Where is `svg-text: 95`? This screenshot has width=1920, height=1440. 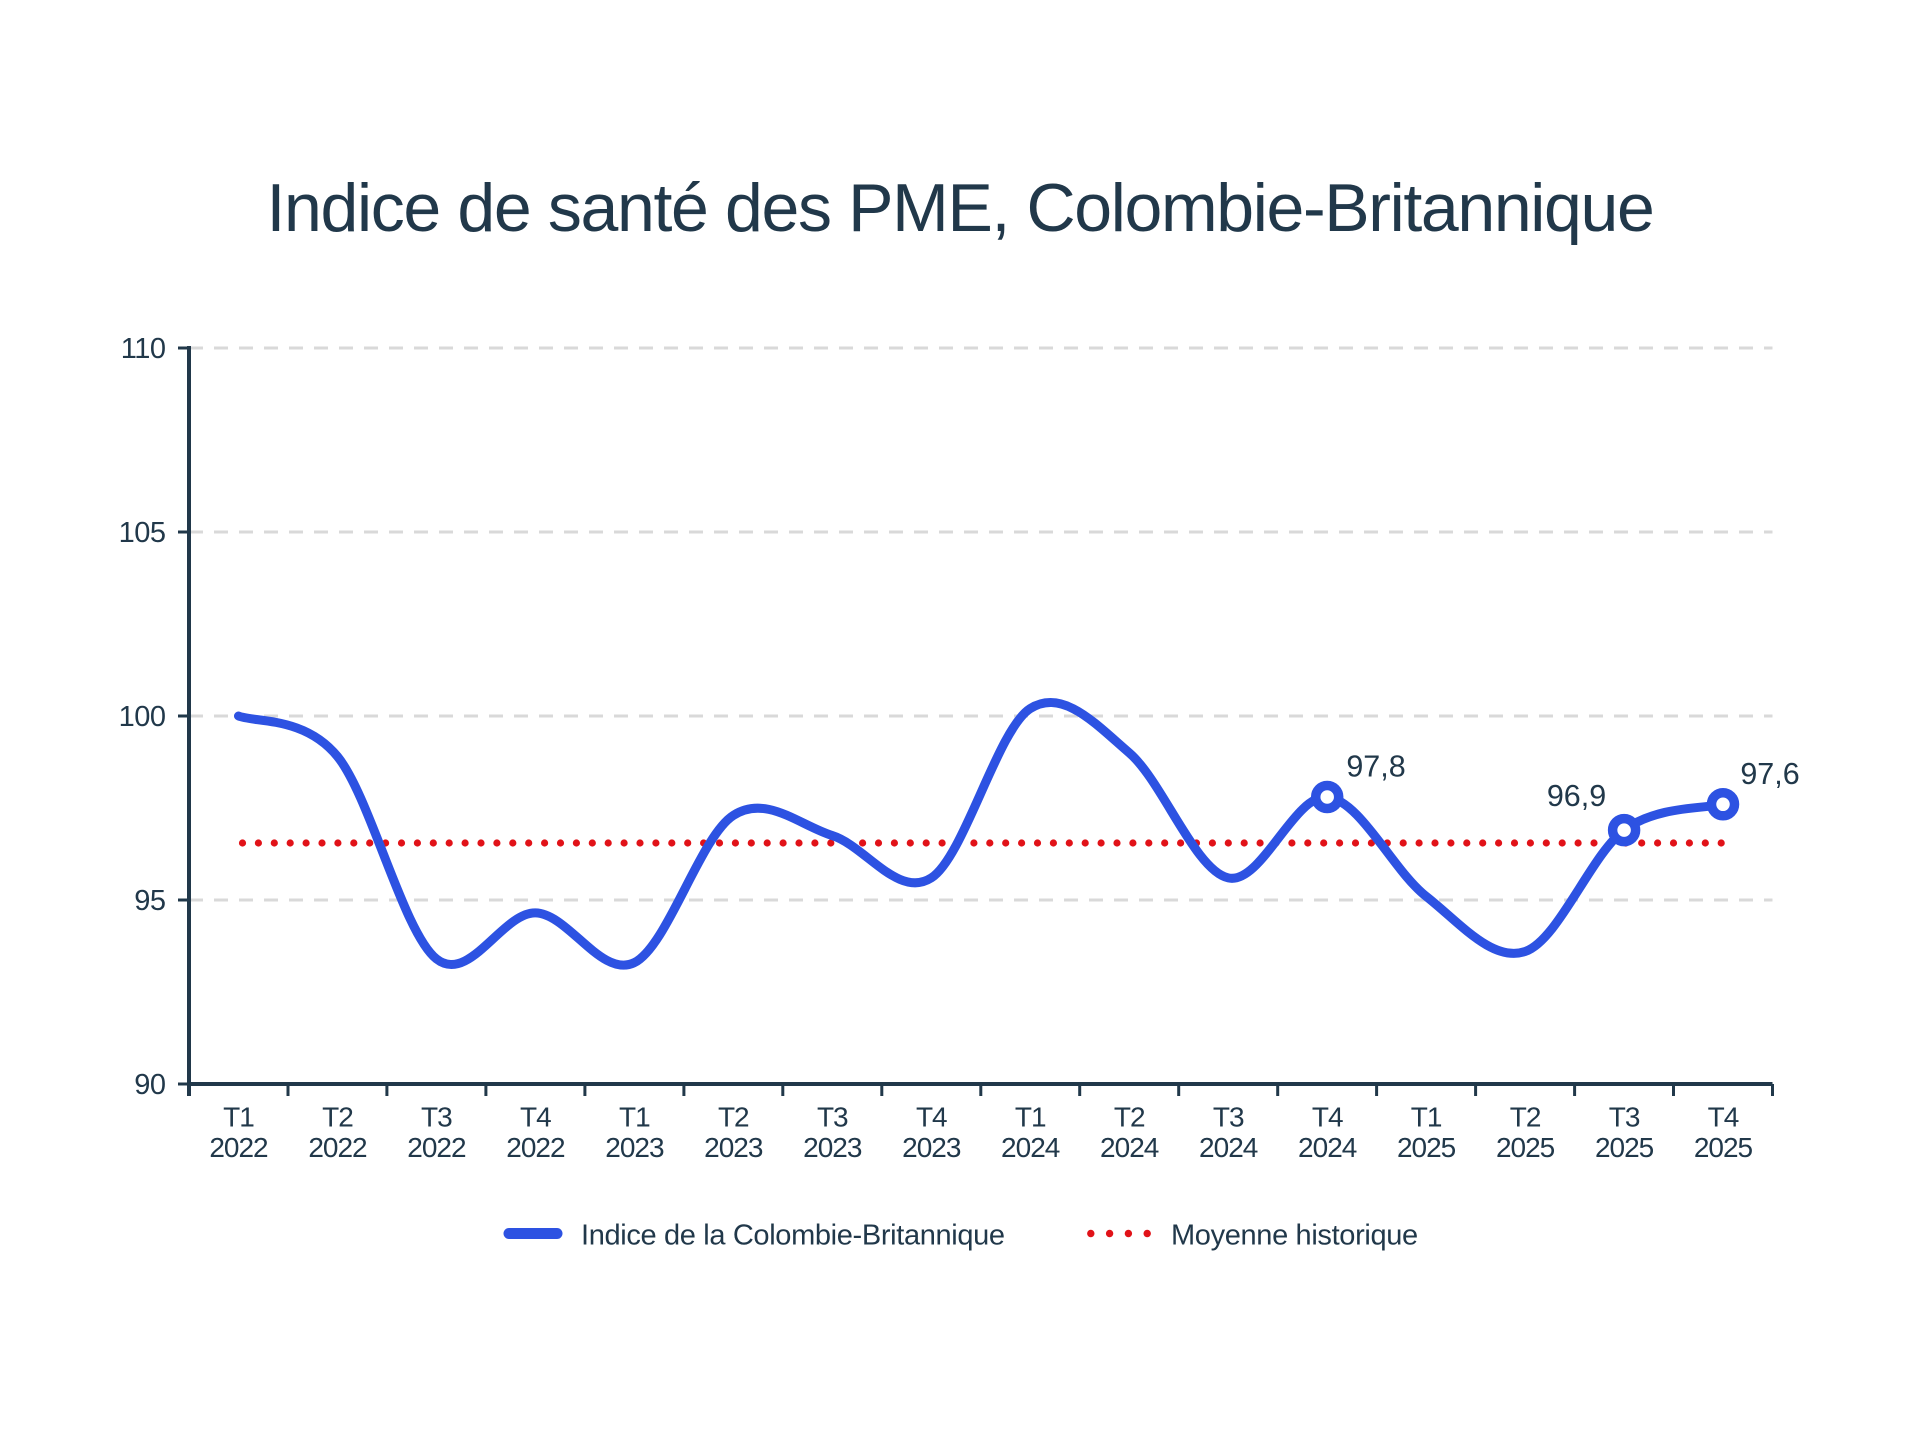
svg-text: 95 is located at coordinates (149, 901).